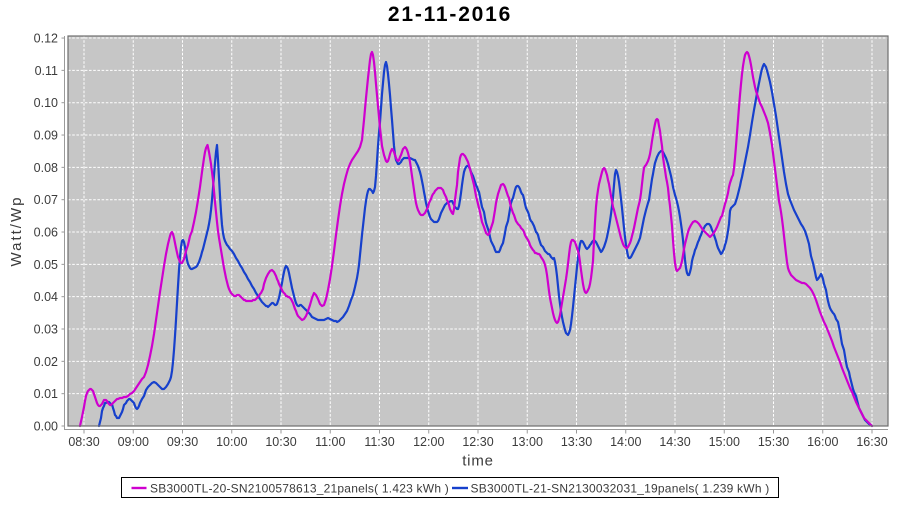  Describe the element at coordinates (379, 442) in the screenshot. I see `svg-text: 11:30` at that location.